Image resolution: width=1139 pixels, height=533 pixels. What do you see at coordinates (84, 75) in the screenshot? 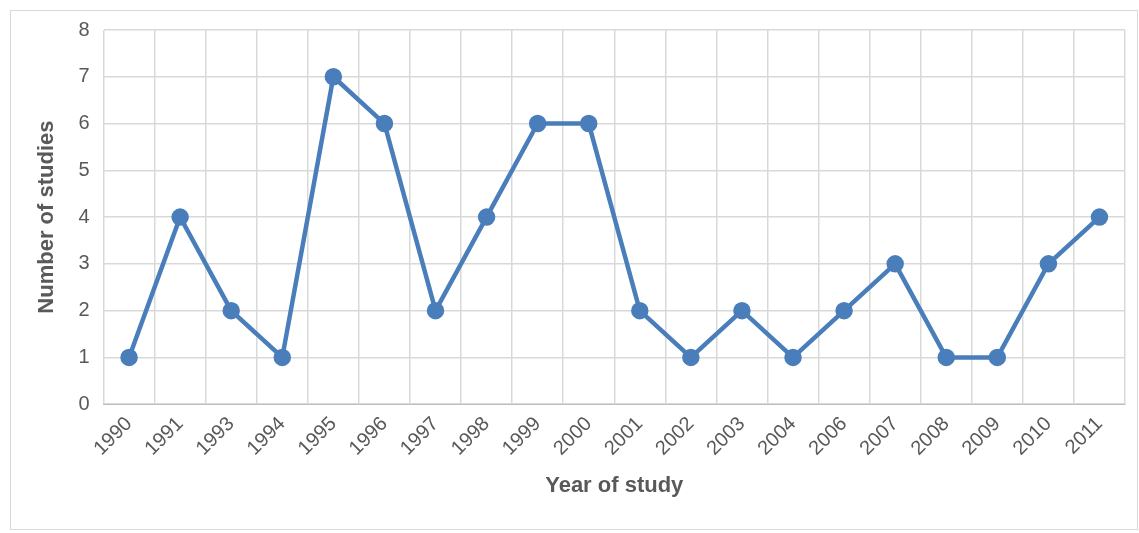
I see `y-tick-label: 7` at bounding box center [84, 75].